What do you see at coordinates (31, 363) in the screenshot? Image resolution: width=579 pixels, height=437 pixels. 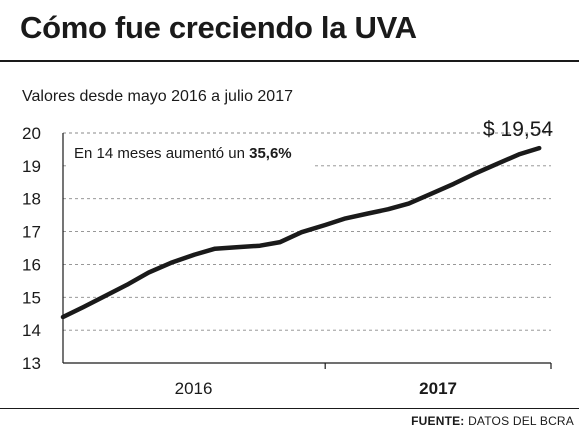 I see `y-tick-label: 13` at bounding box center [31, 363].